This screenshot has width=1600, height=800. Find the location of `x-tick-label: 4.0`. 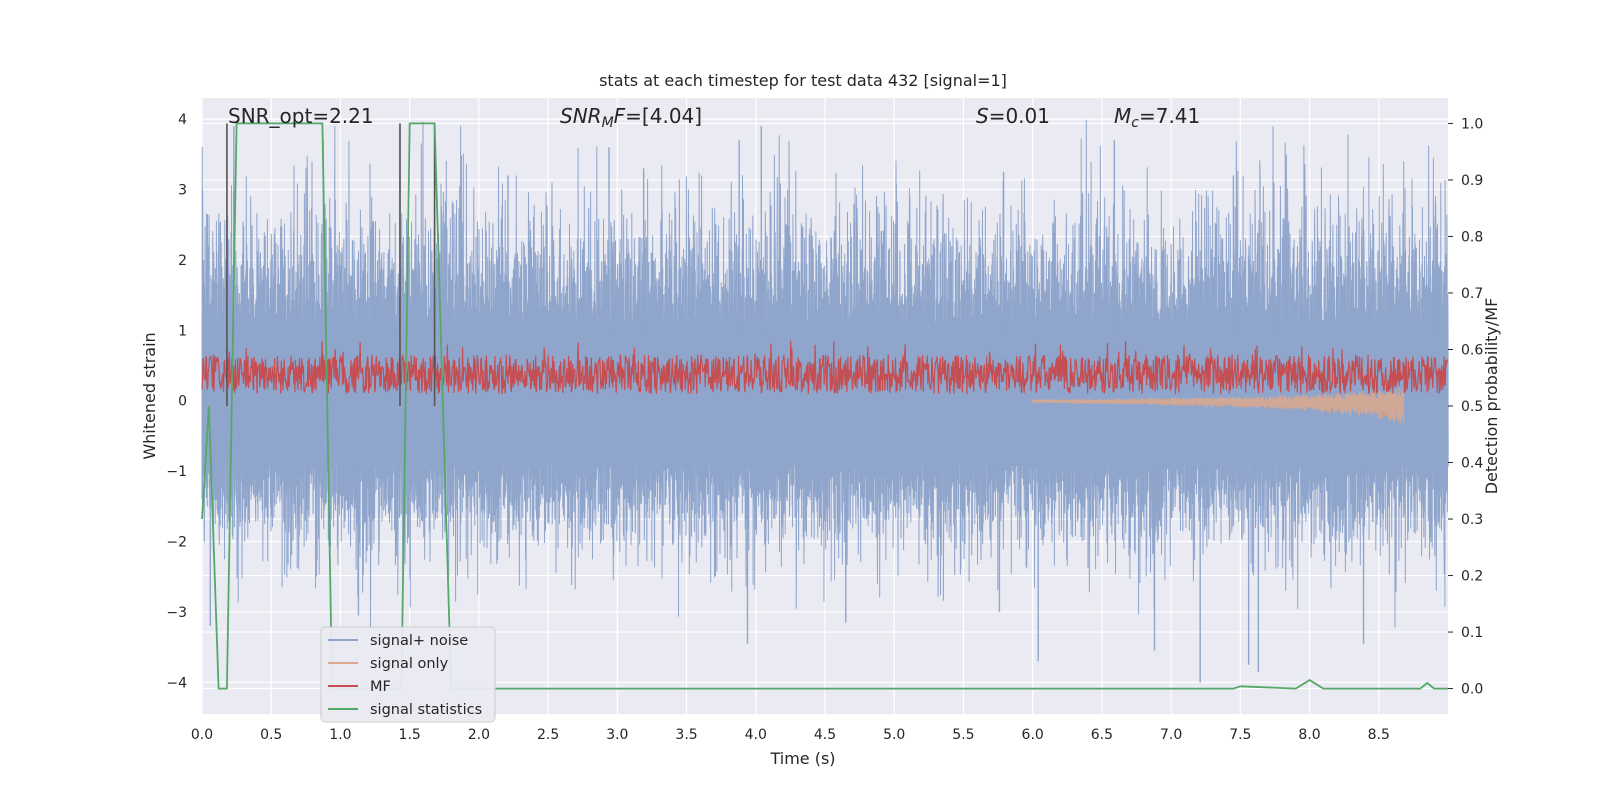

x-tick-label: 4.0 is located at coordinates (756, 735).